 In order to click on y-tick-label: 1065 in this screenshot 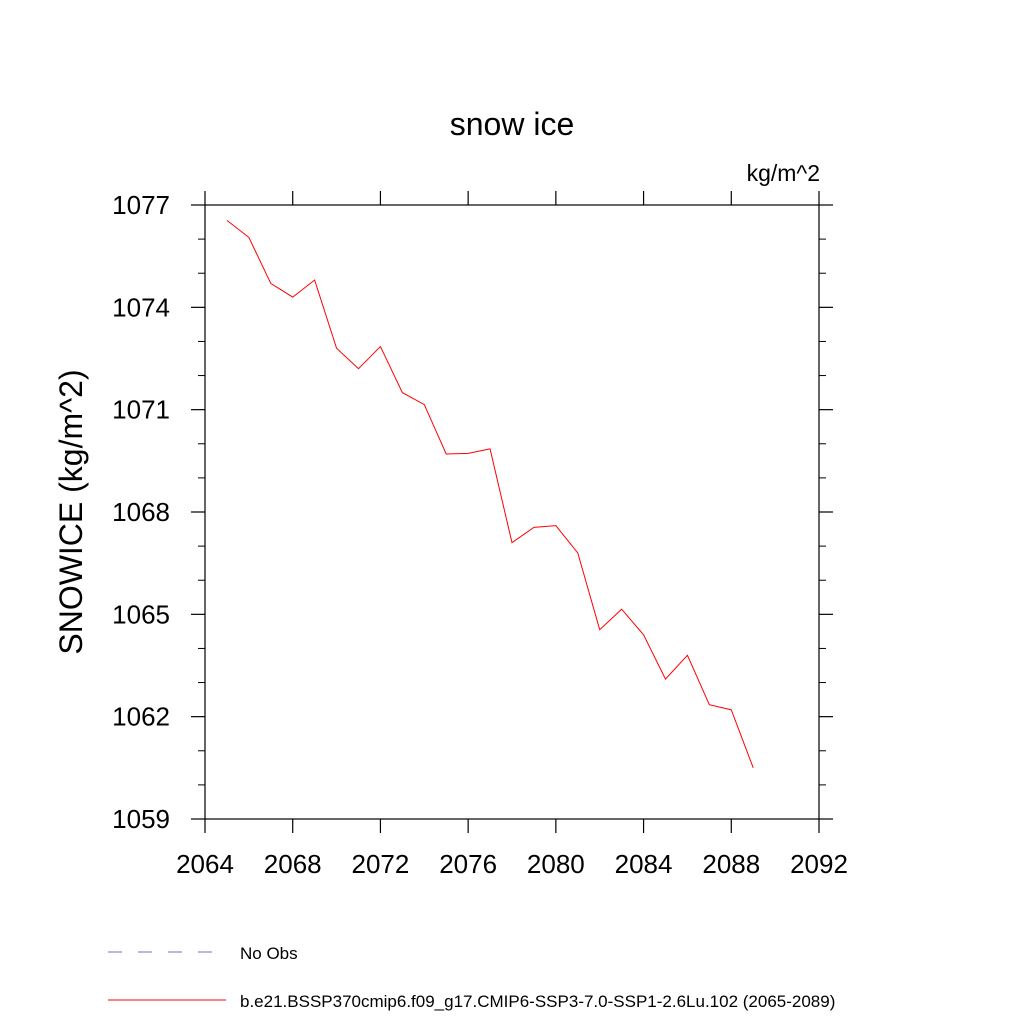, I will do `click(141, 614)`.